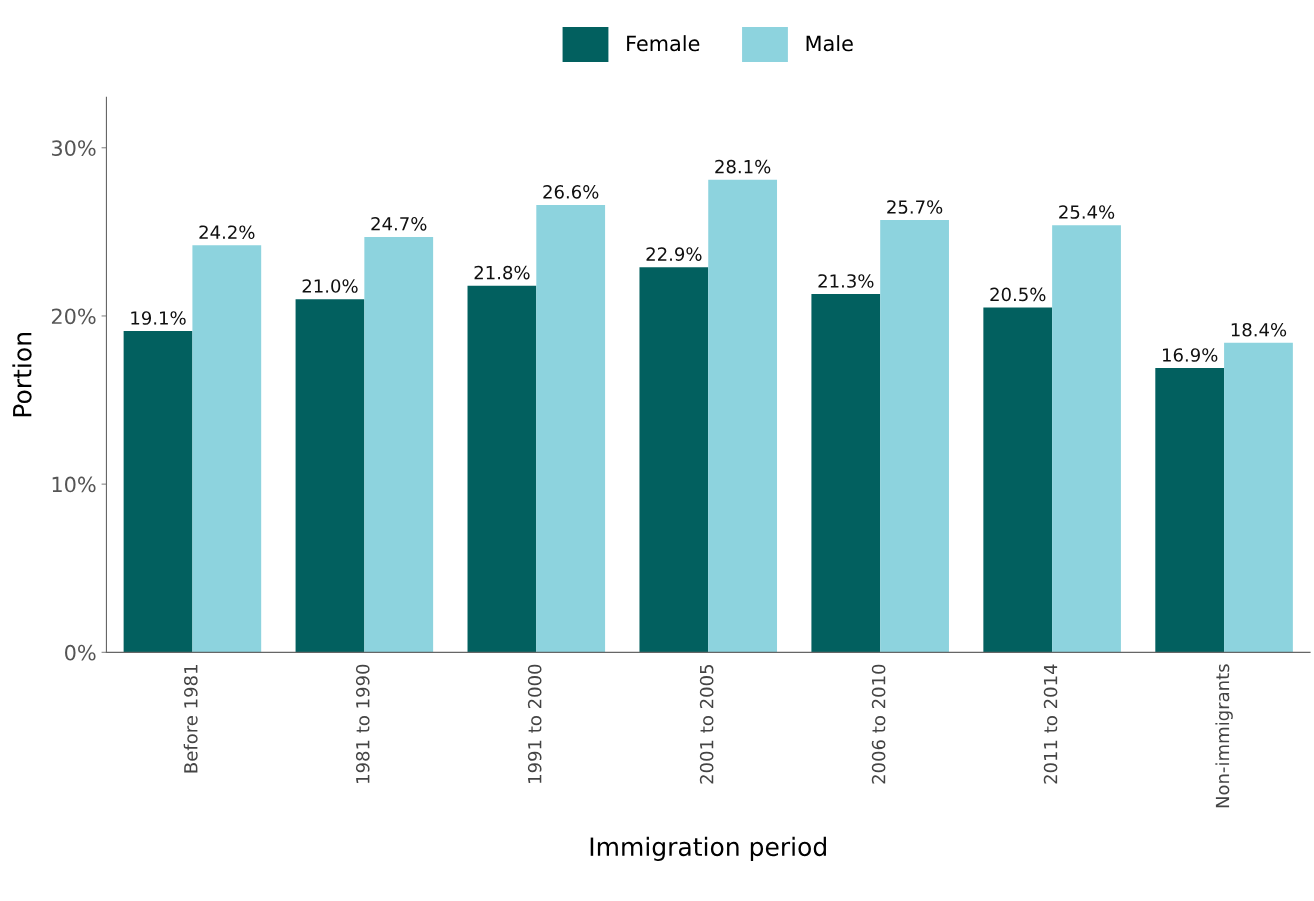 The image size is (1314, 901). I want to click on y-axis-title: Portion, so click(22, 375).